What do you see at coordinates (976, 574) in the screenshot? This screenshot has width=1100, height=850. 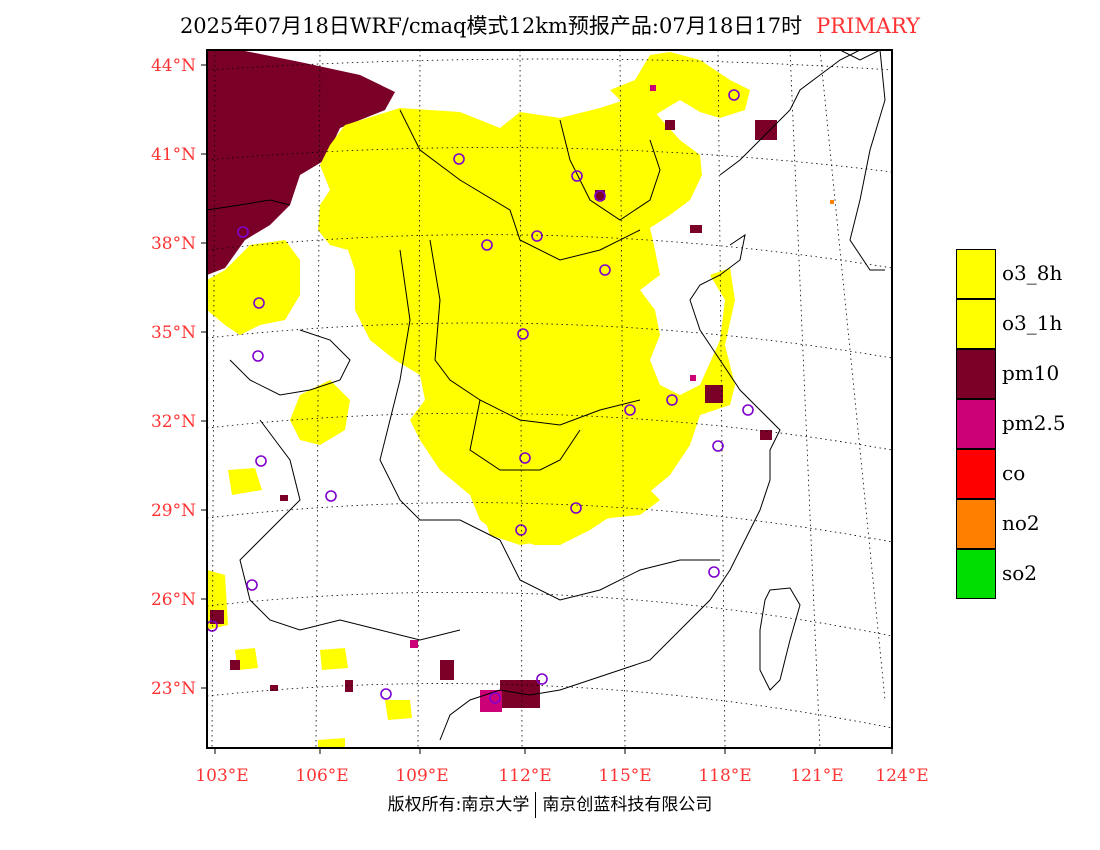 I see `legend-swatch-so2` at bounding box center [976, 574].